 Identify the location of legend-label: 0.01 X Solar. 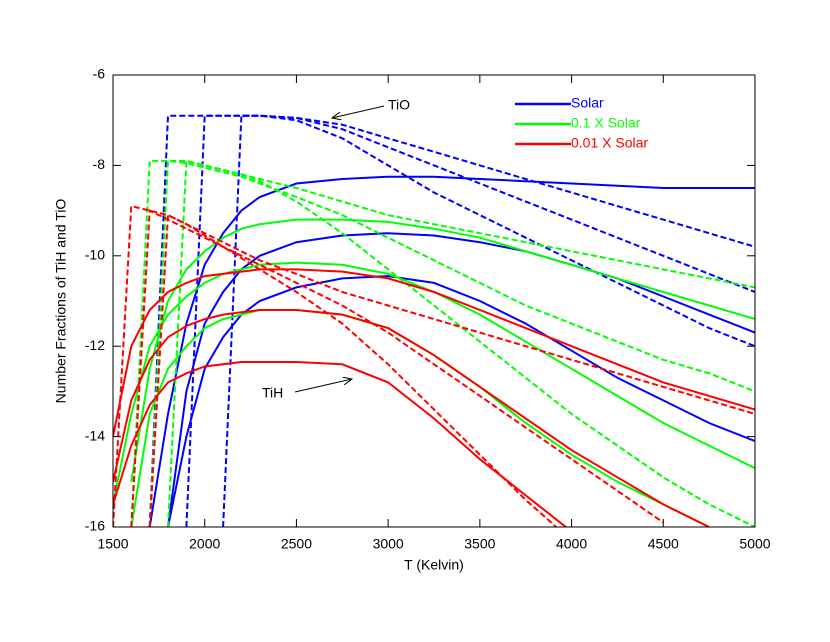
(609, 143).